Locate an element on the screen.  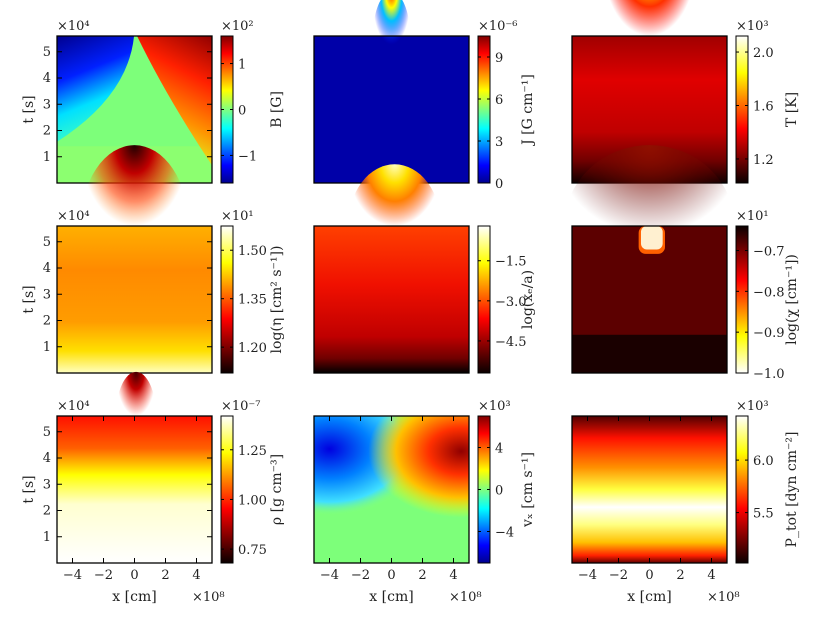
colorbar-tick-label: −0.9 is located at coordinates (769, 333).